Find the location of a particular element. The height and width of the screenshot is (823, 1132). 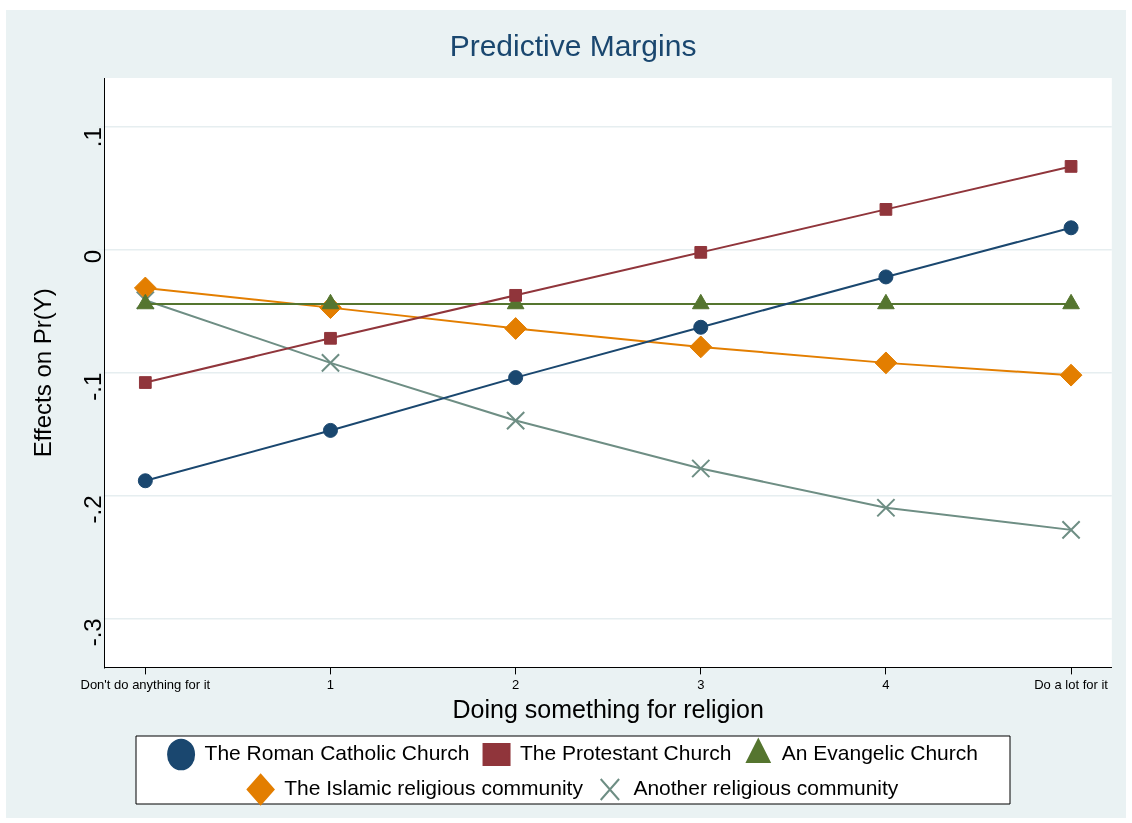

y-tick-label: -.2 is located at coordinates (93, 509).